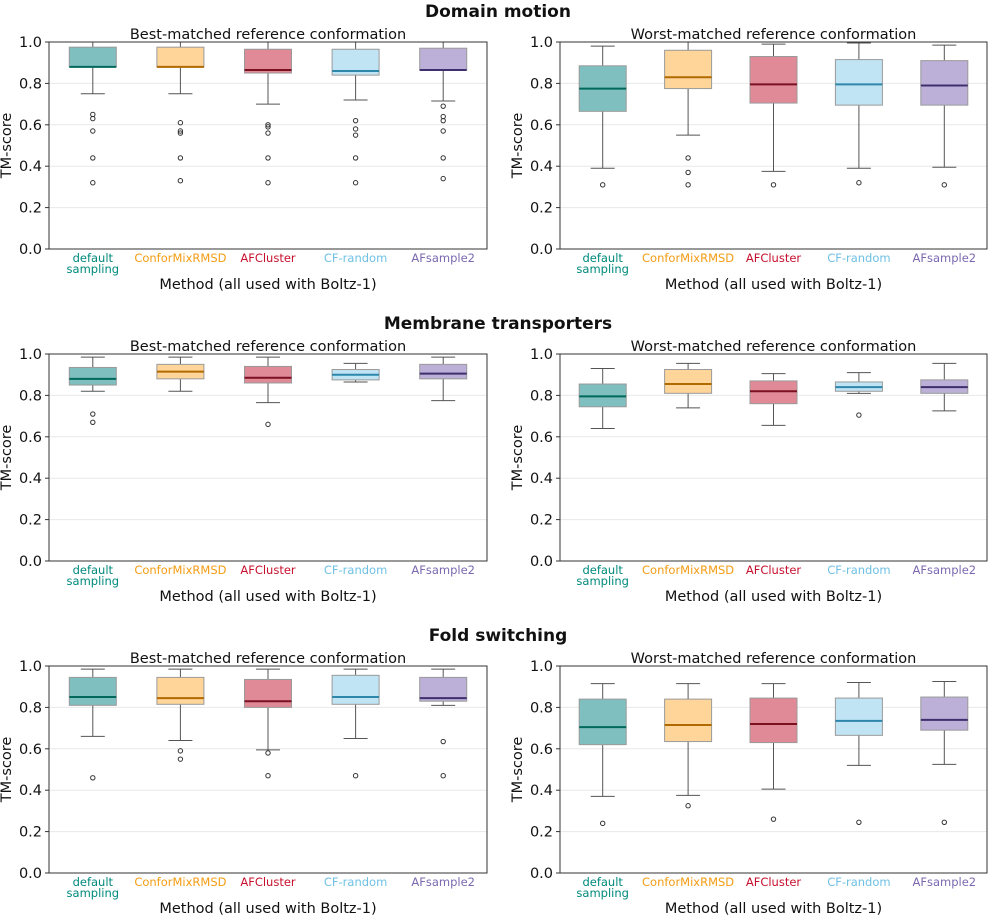  I want to click on panel-title: Worst-matched reference conformation, so click(774, 35).